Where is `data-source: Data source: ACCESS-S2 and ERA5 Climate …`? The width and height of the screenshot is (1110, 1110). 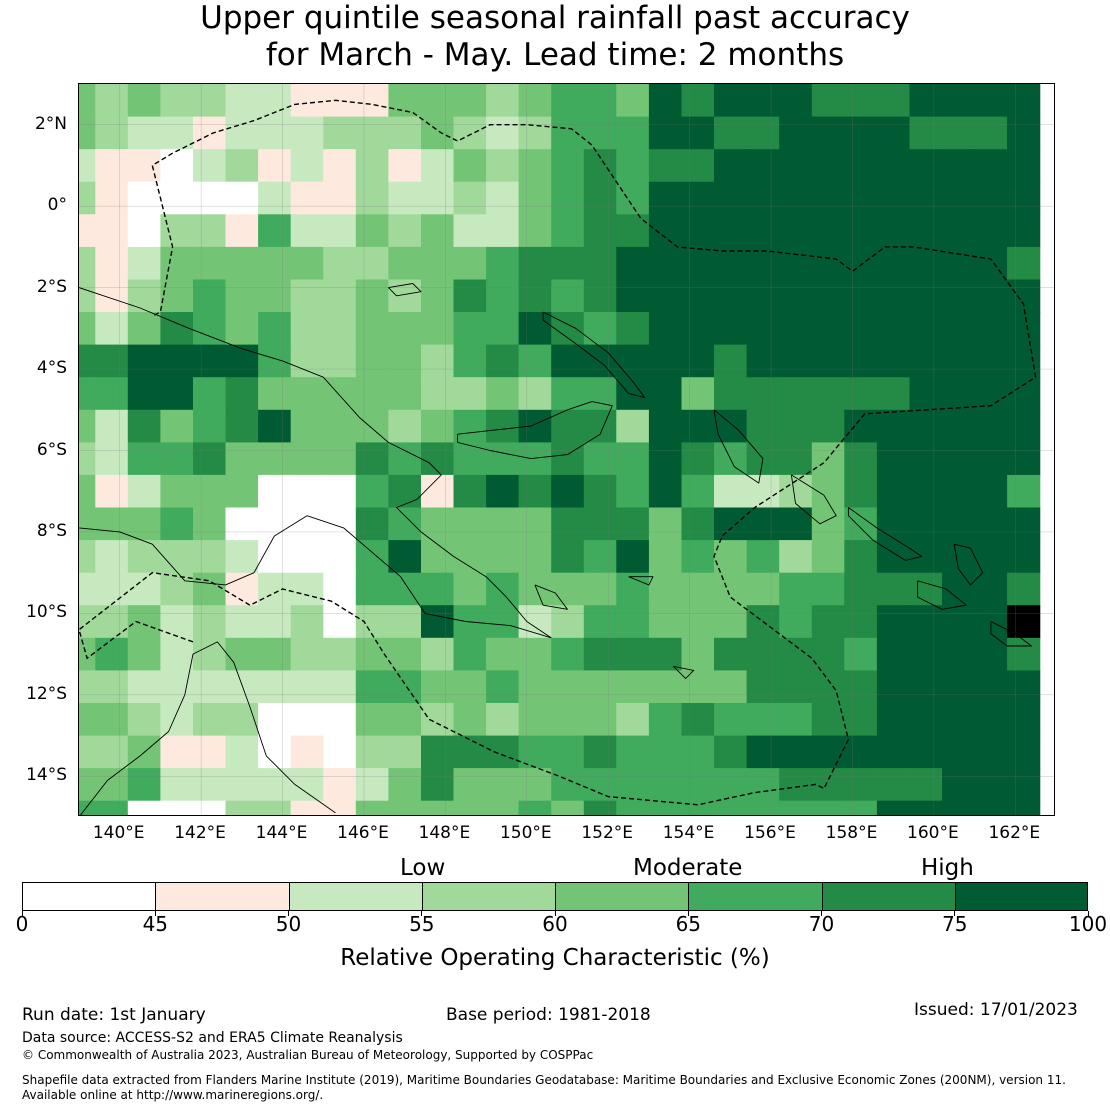 data-source: Data source: ACCESS-S2 and ERA5 Climate … is located at coordinates (212, 1038).